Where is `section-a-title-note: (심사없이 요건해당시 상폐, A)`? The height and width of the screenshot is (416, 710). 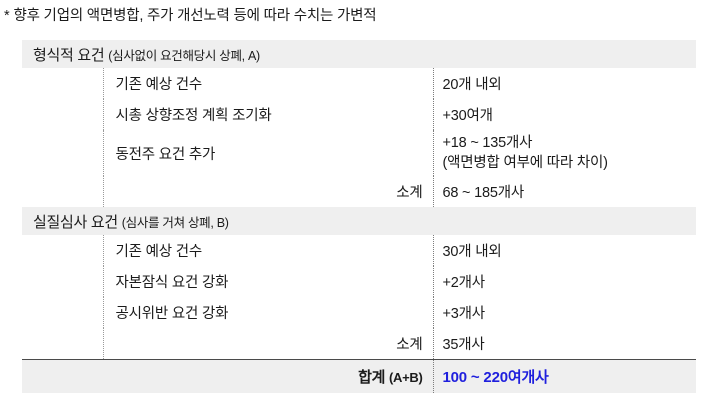
section-a-title-note: (심사없이 요건해당시 상폐, A) is located at coordinates (184, 55).